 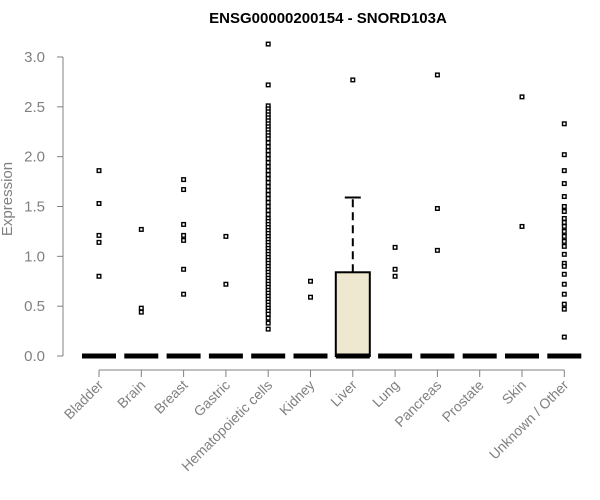 What do you see at coordinates (297, 398) in the screenshot?
I see `x-tick-label: Kidney` at bounding box center [297, 398].